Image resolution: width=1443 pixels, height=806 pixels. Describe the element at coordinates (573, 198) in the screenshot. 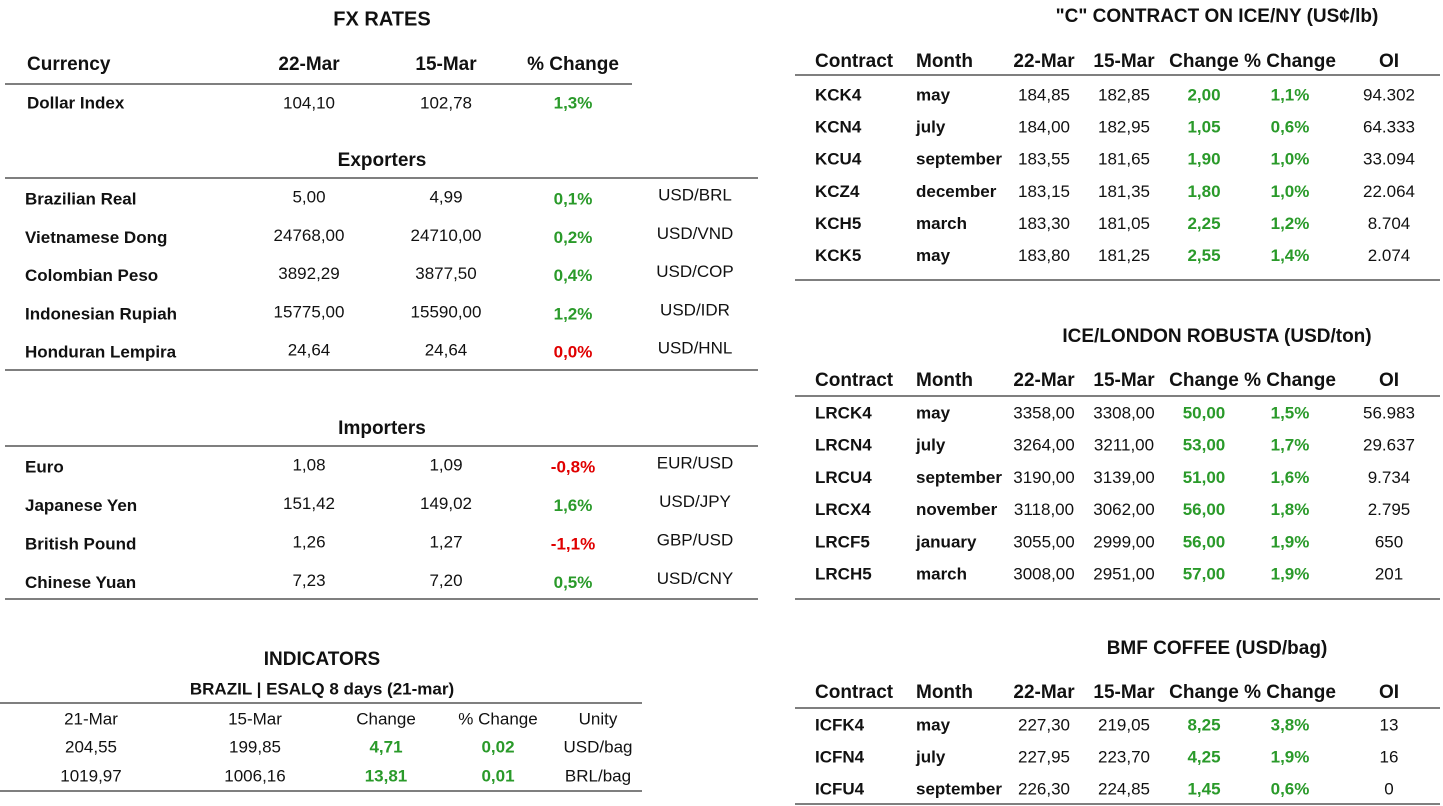

I see `cell: 0,1%` at that location.